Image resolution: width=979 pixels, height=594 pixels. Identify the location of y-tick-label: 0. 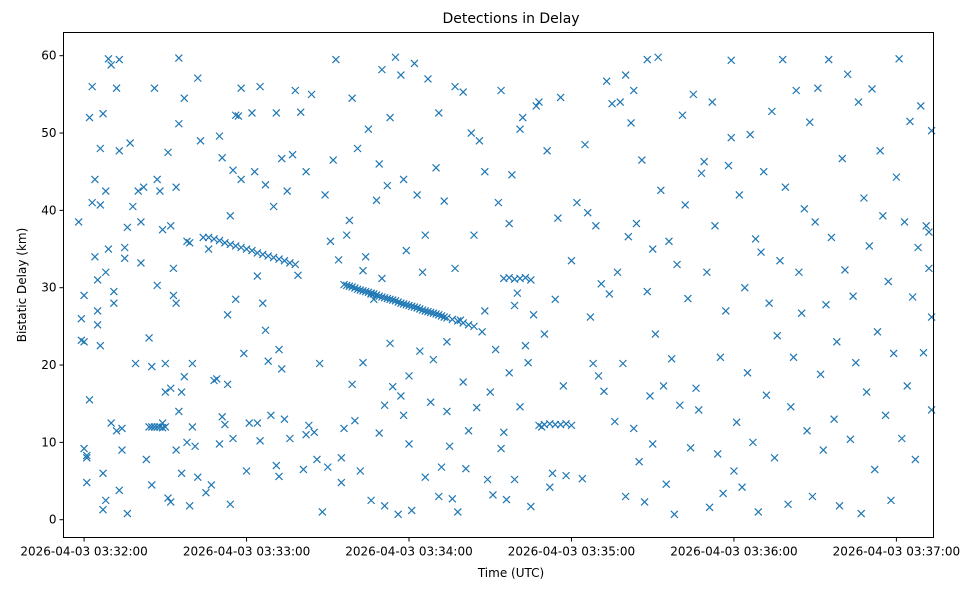
(53, 520).